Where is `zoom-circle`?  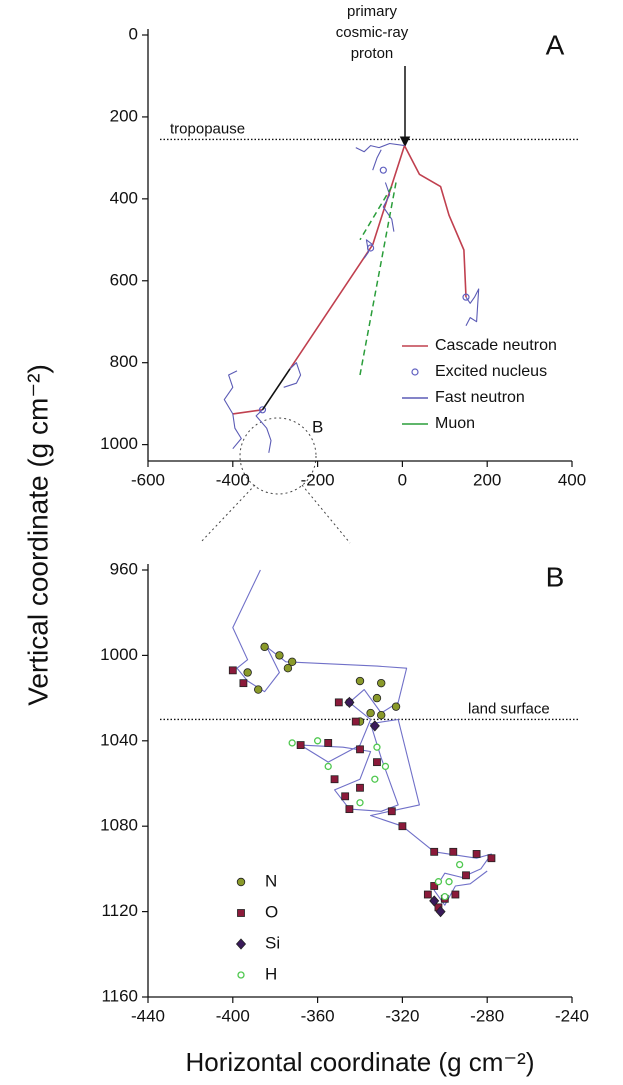
zoom-circle is located at coordinates (278, 456).